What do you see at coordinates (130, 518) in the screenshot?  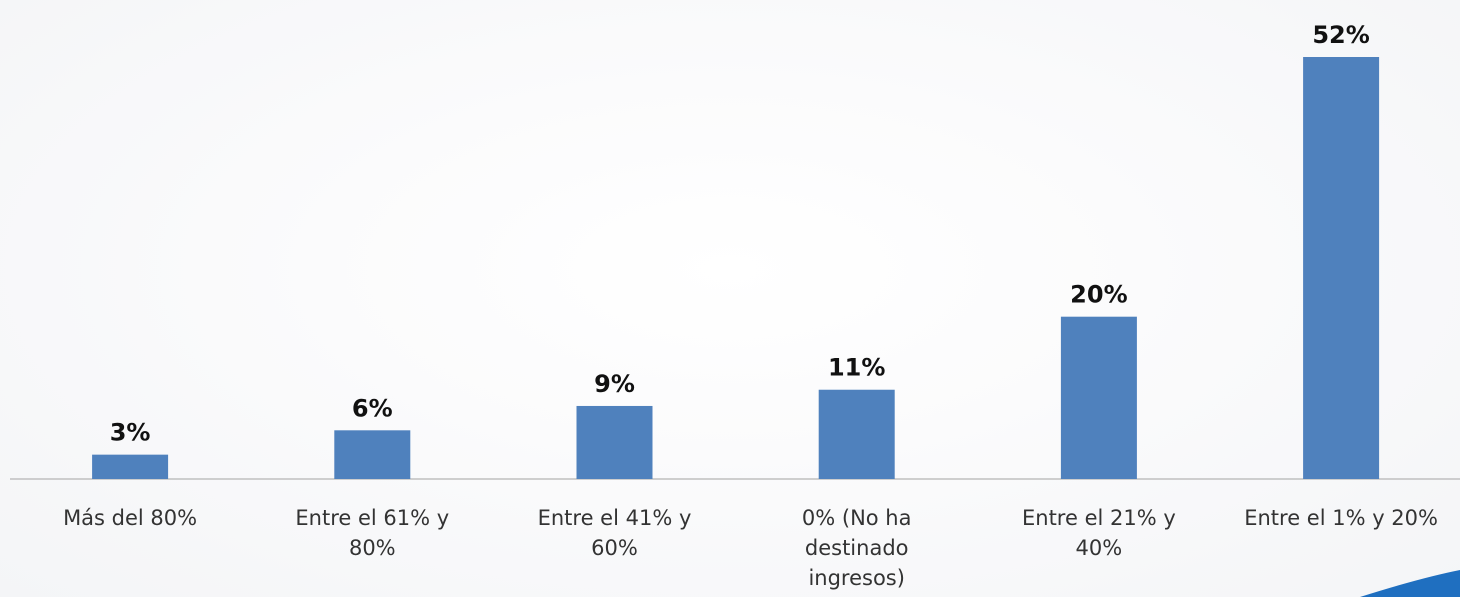 I see `x-tick-label: Más del 80%` at bounding box center [130, 518].